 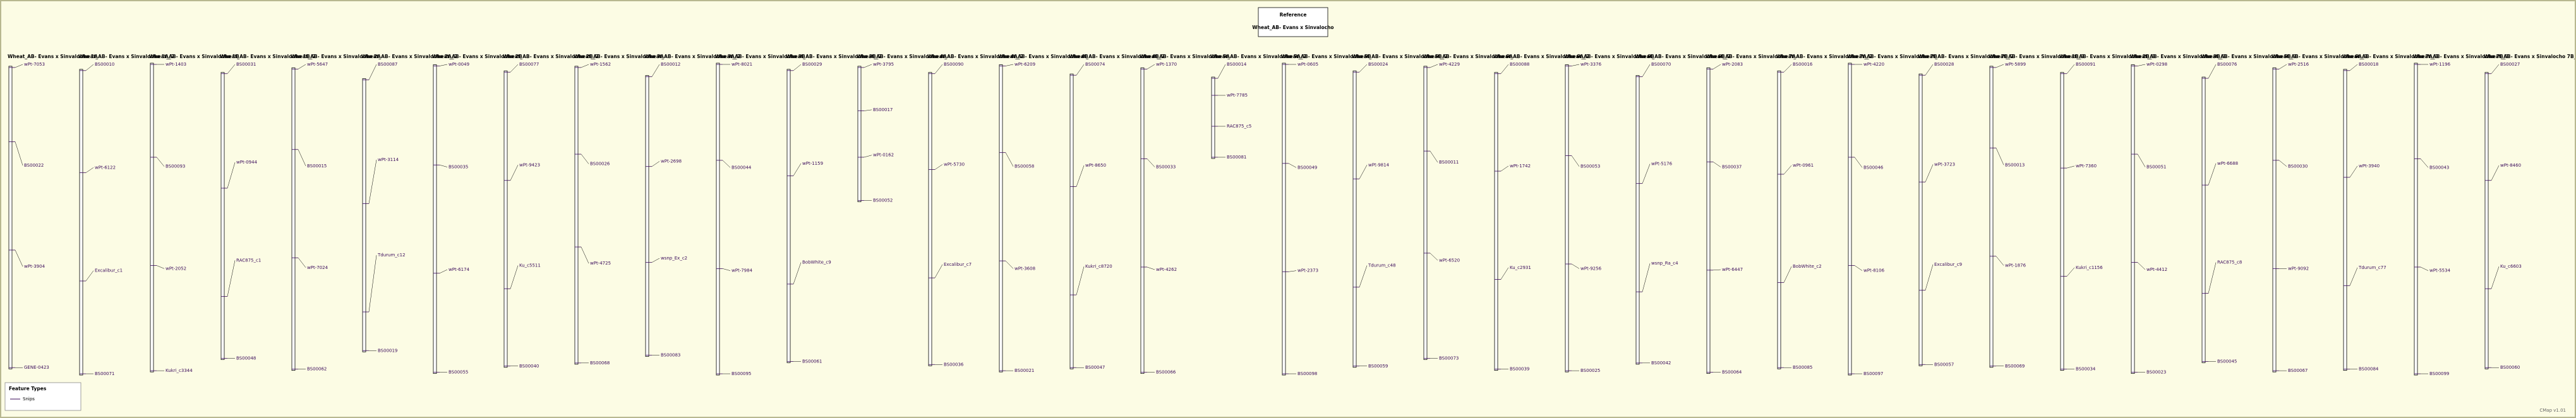 What do you see at coordinates (2178, 56) in the screenshot?
I see `map-title: Wheat_AB- Evans x Sinvalocho 3B_3` at bounding box center [2178, 56].